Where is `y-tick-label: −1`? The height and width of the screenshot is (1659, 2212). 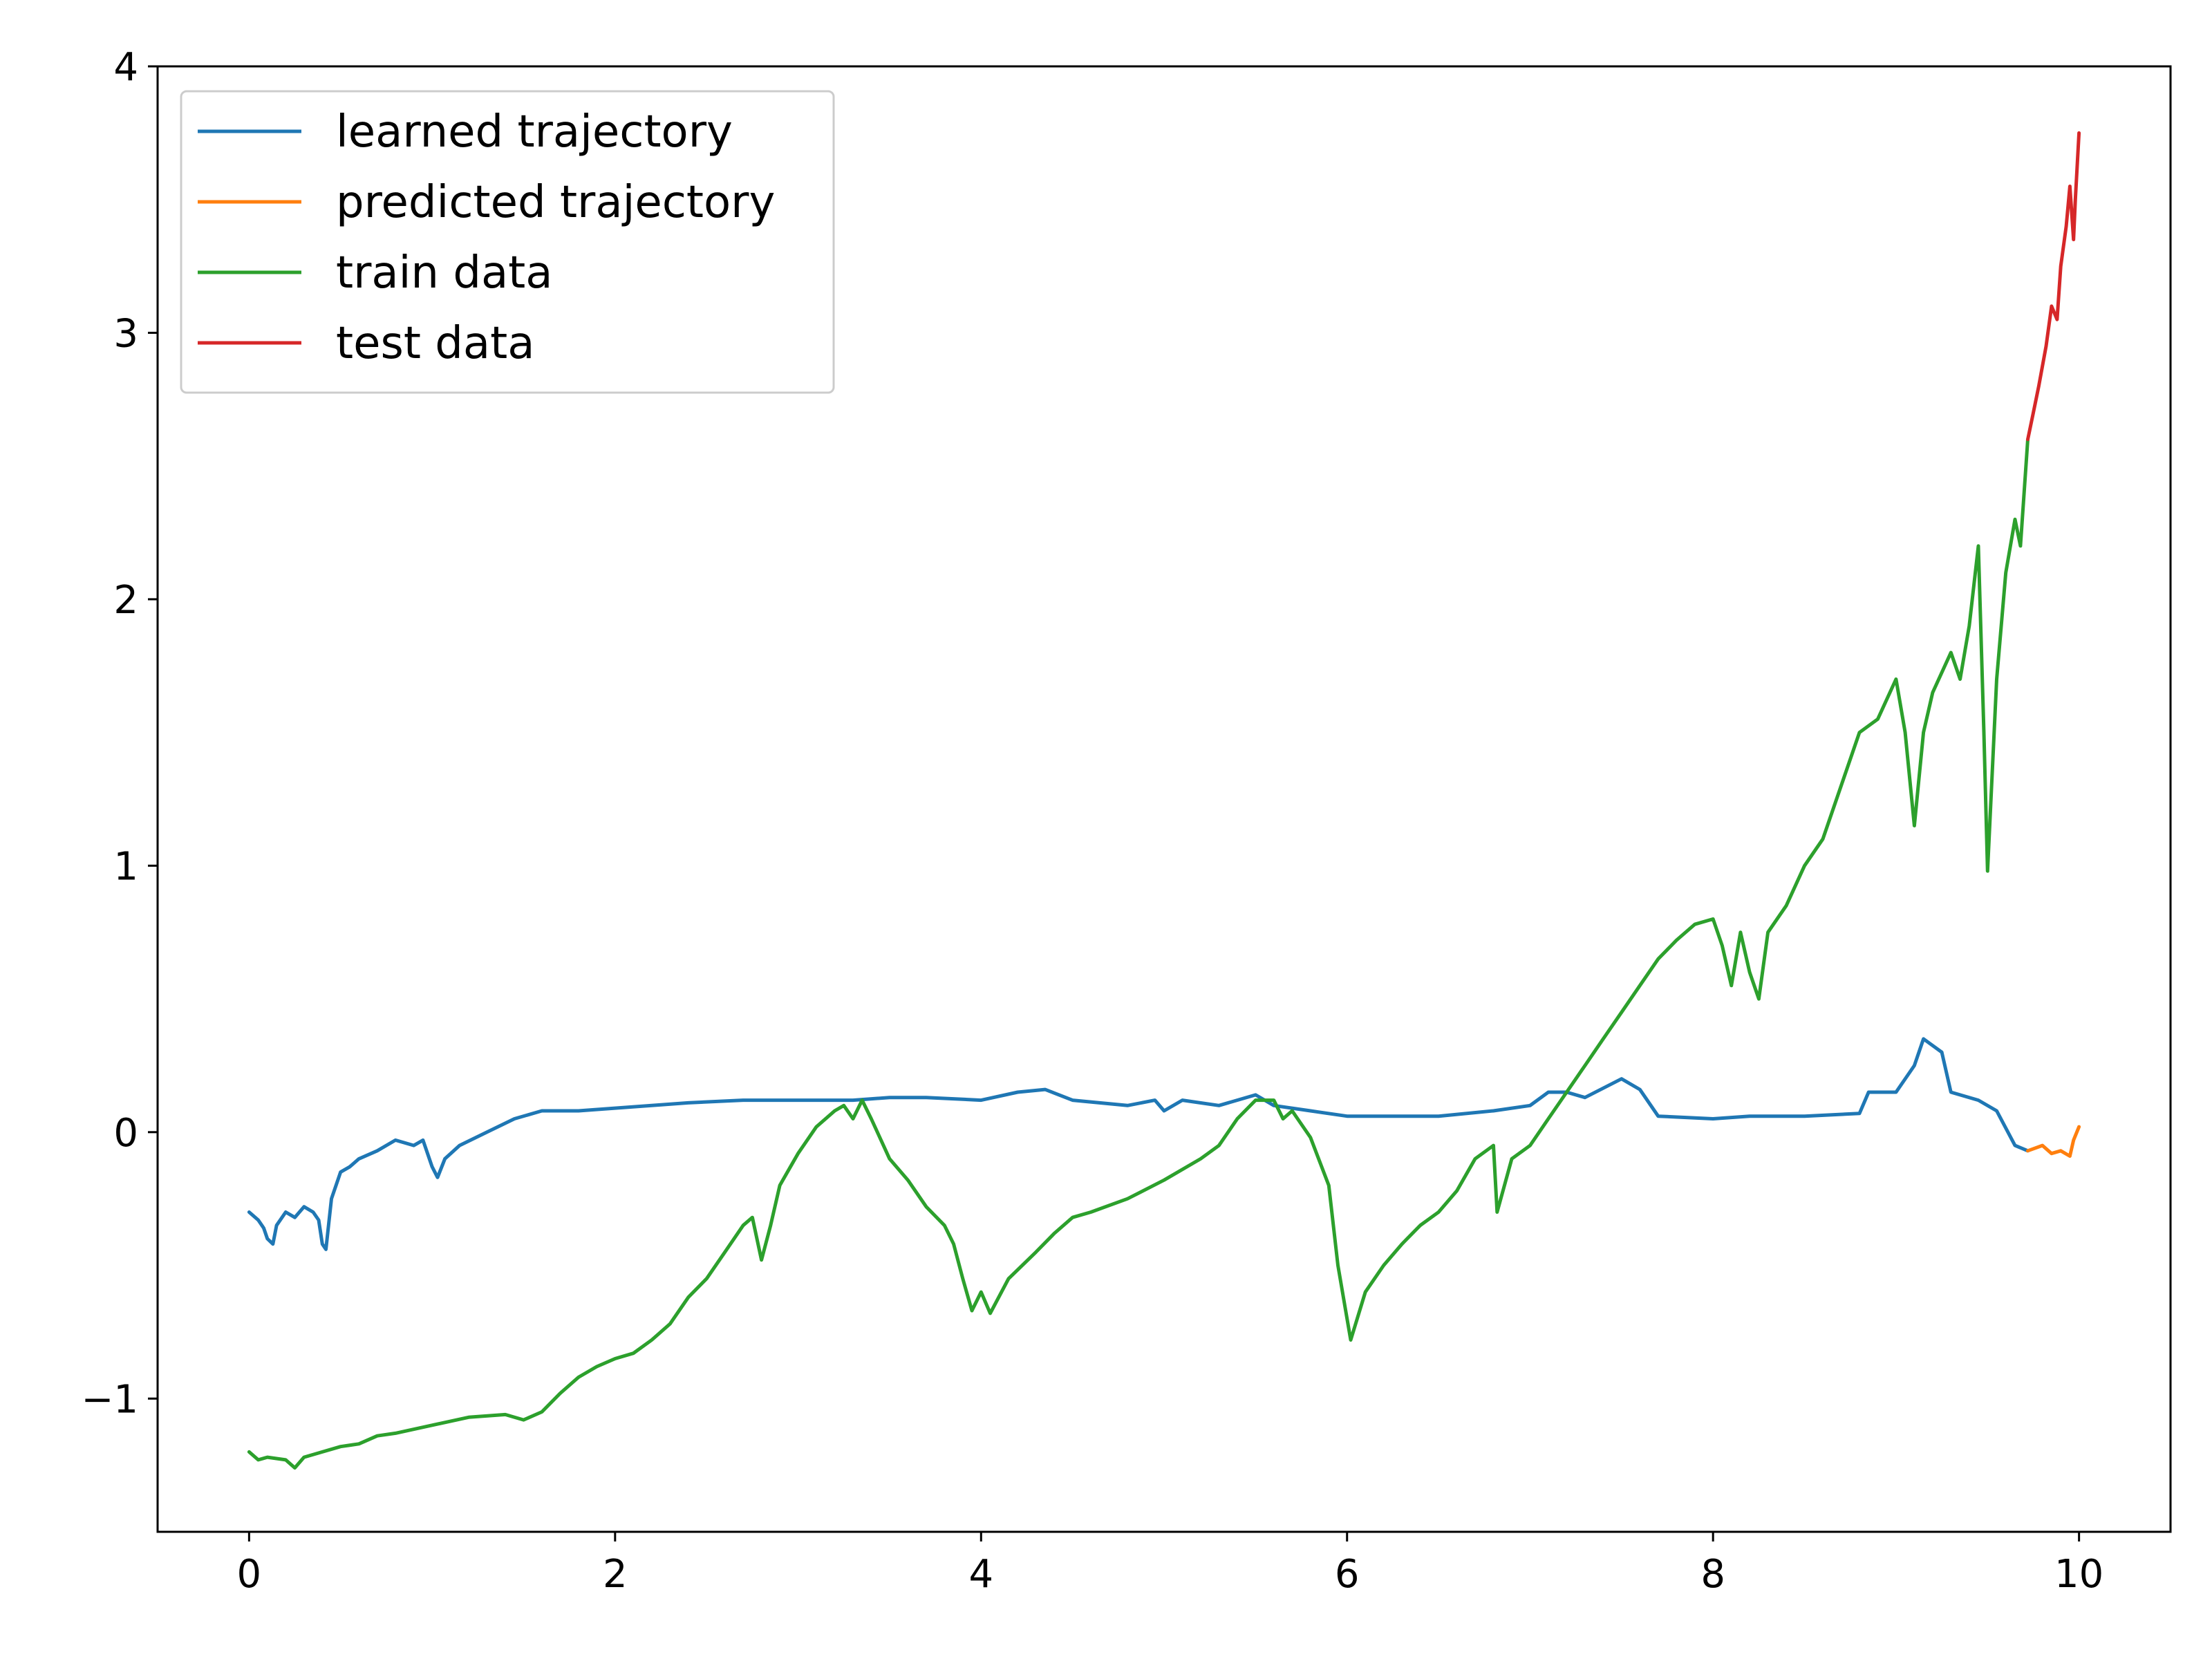
y-tick-label: −1 is located at coordinates (109, 1399).